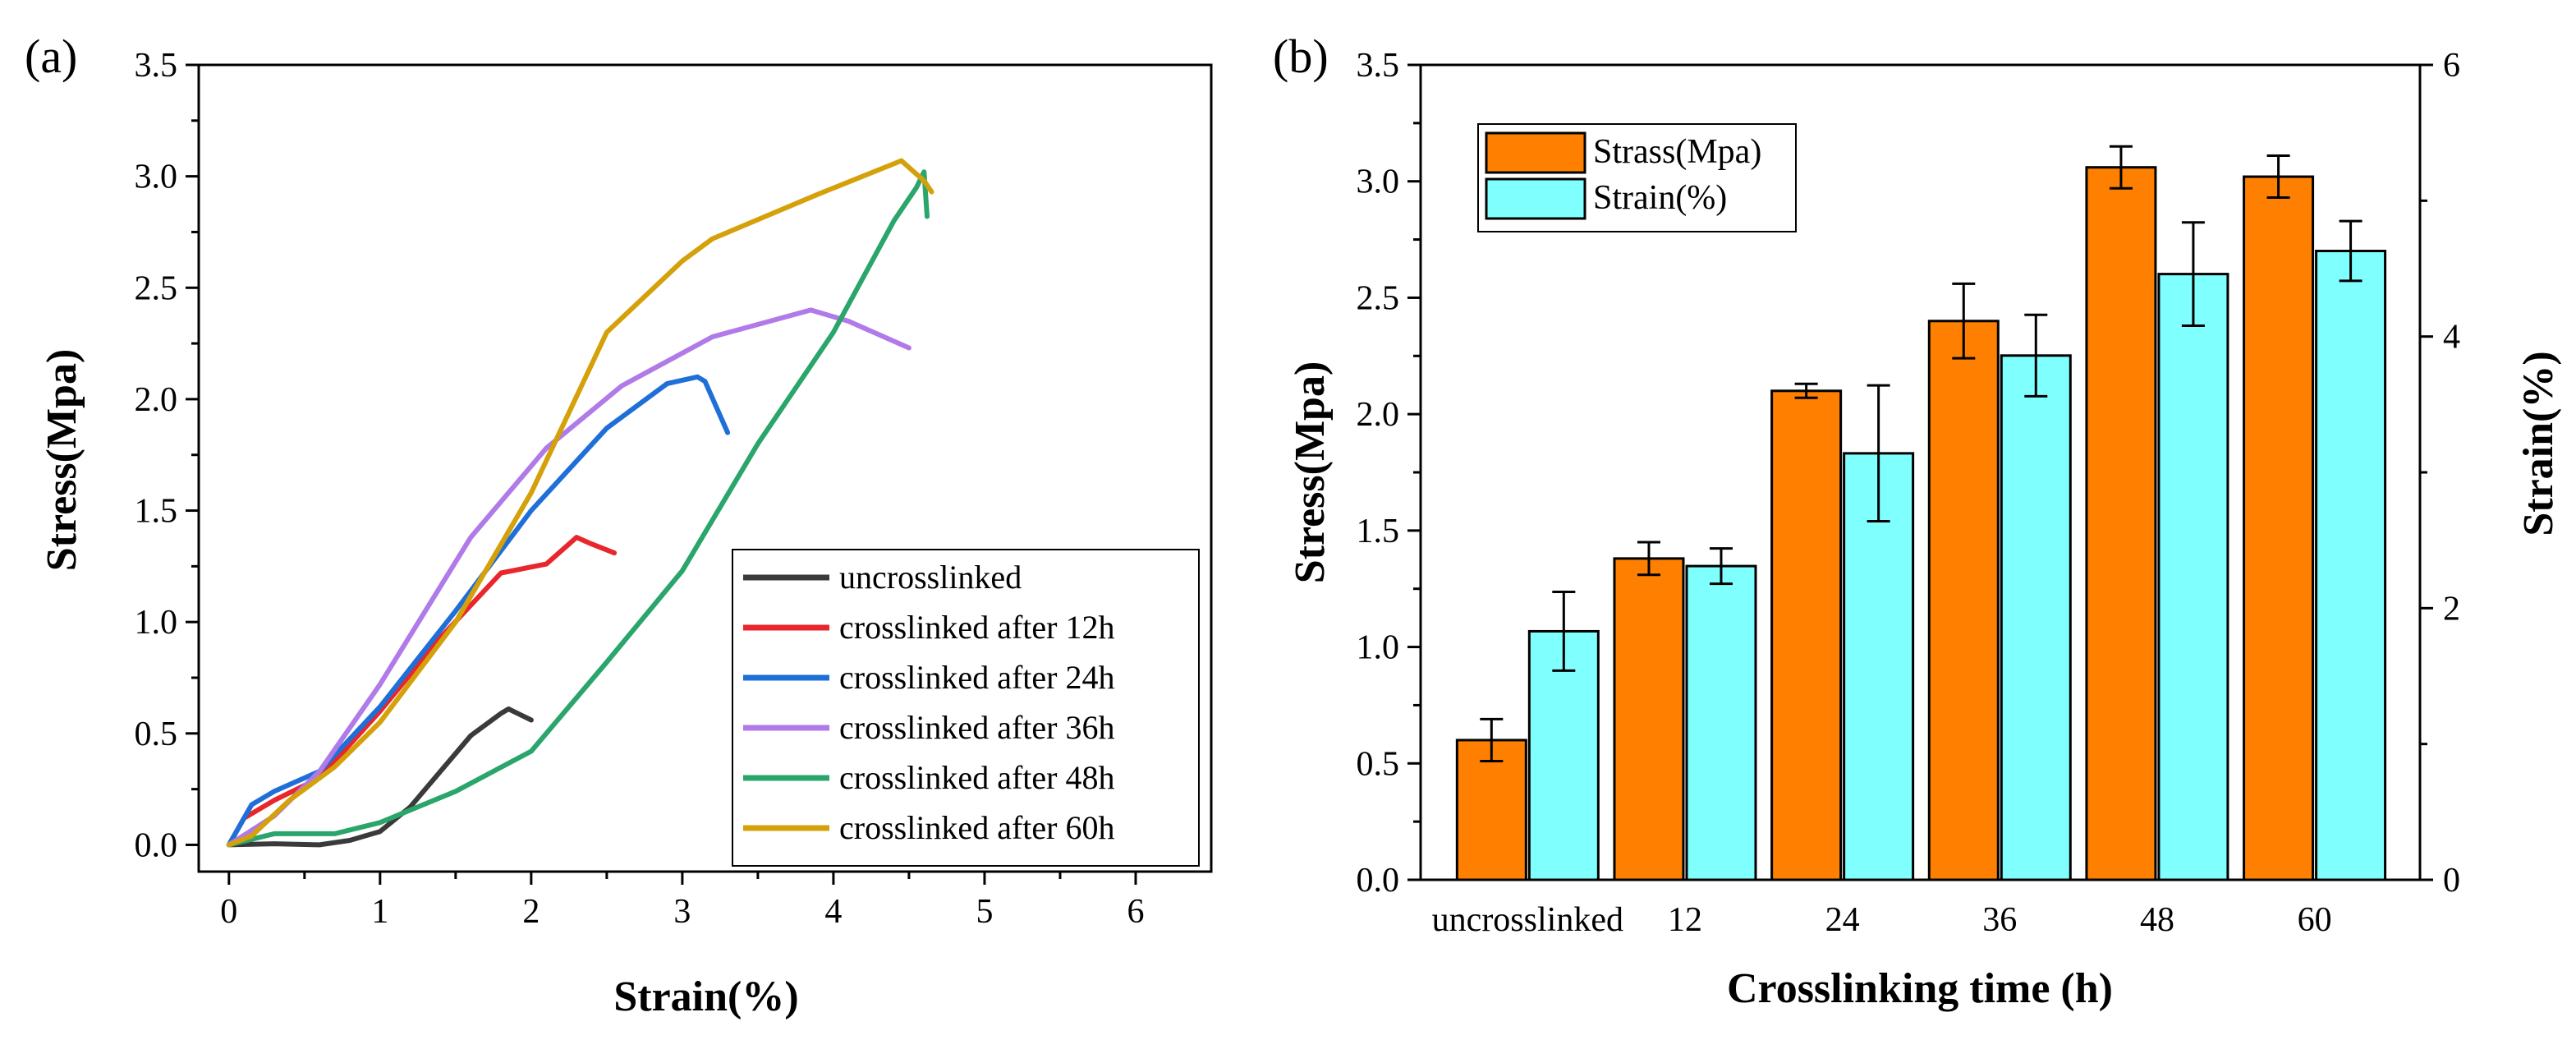 This screenshot has height=1040, width=2576. What do you see at coordinates (1378, 881) in the screenshot?
I see `panel-b-y-tick-label: 0.0` at bounding box center [1378, 881].